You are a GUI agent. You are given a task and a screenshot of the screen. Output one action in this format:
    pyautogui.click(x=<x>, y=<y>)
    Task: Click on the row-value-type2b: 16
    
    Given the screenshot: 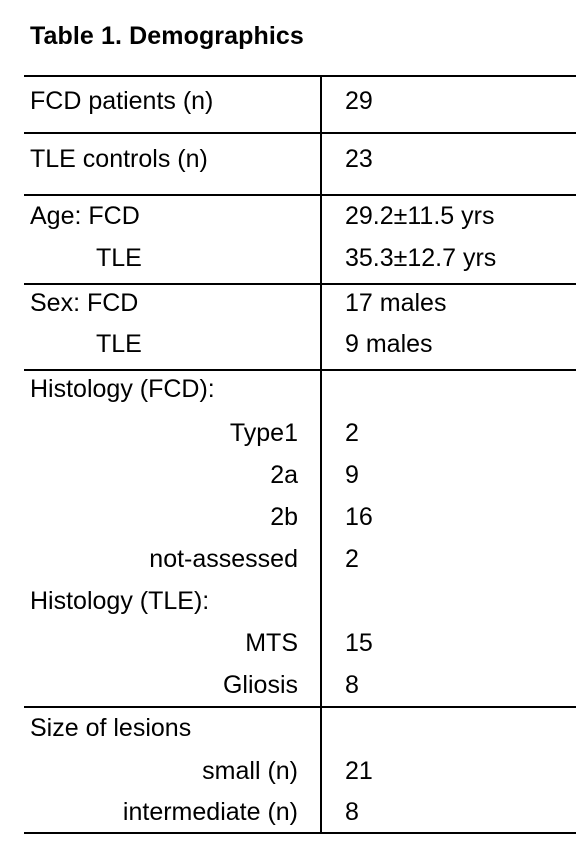 What is the action you would take?
    pyautogui.click(x=359, y=517)
    